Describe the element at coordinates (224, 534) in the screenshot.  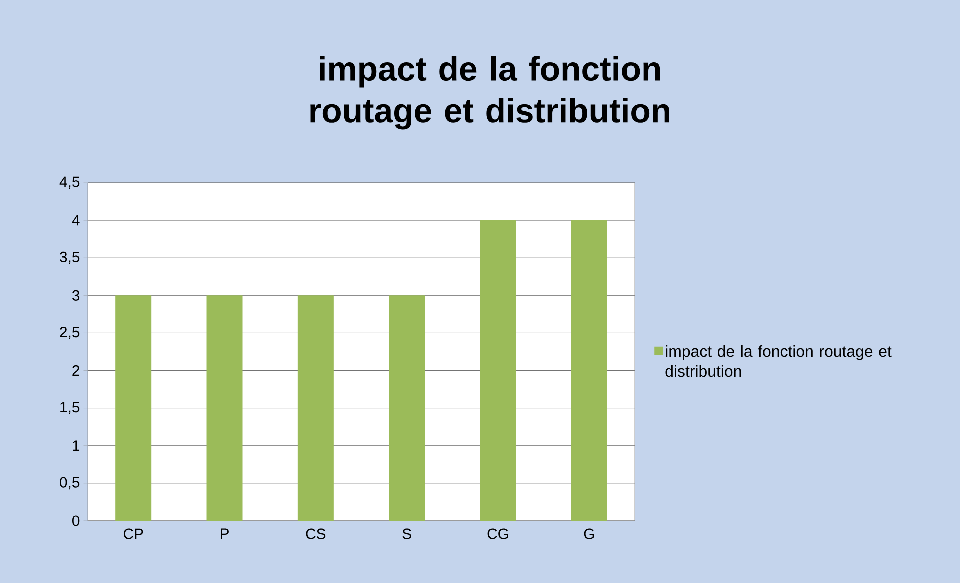
I see `x-tick-label: P` at that location.